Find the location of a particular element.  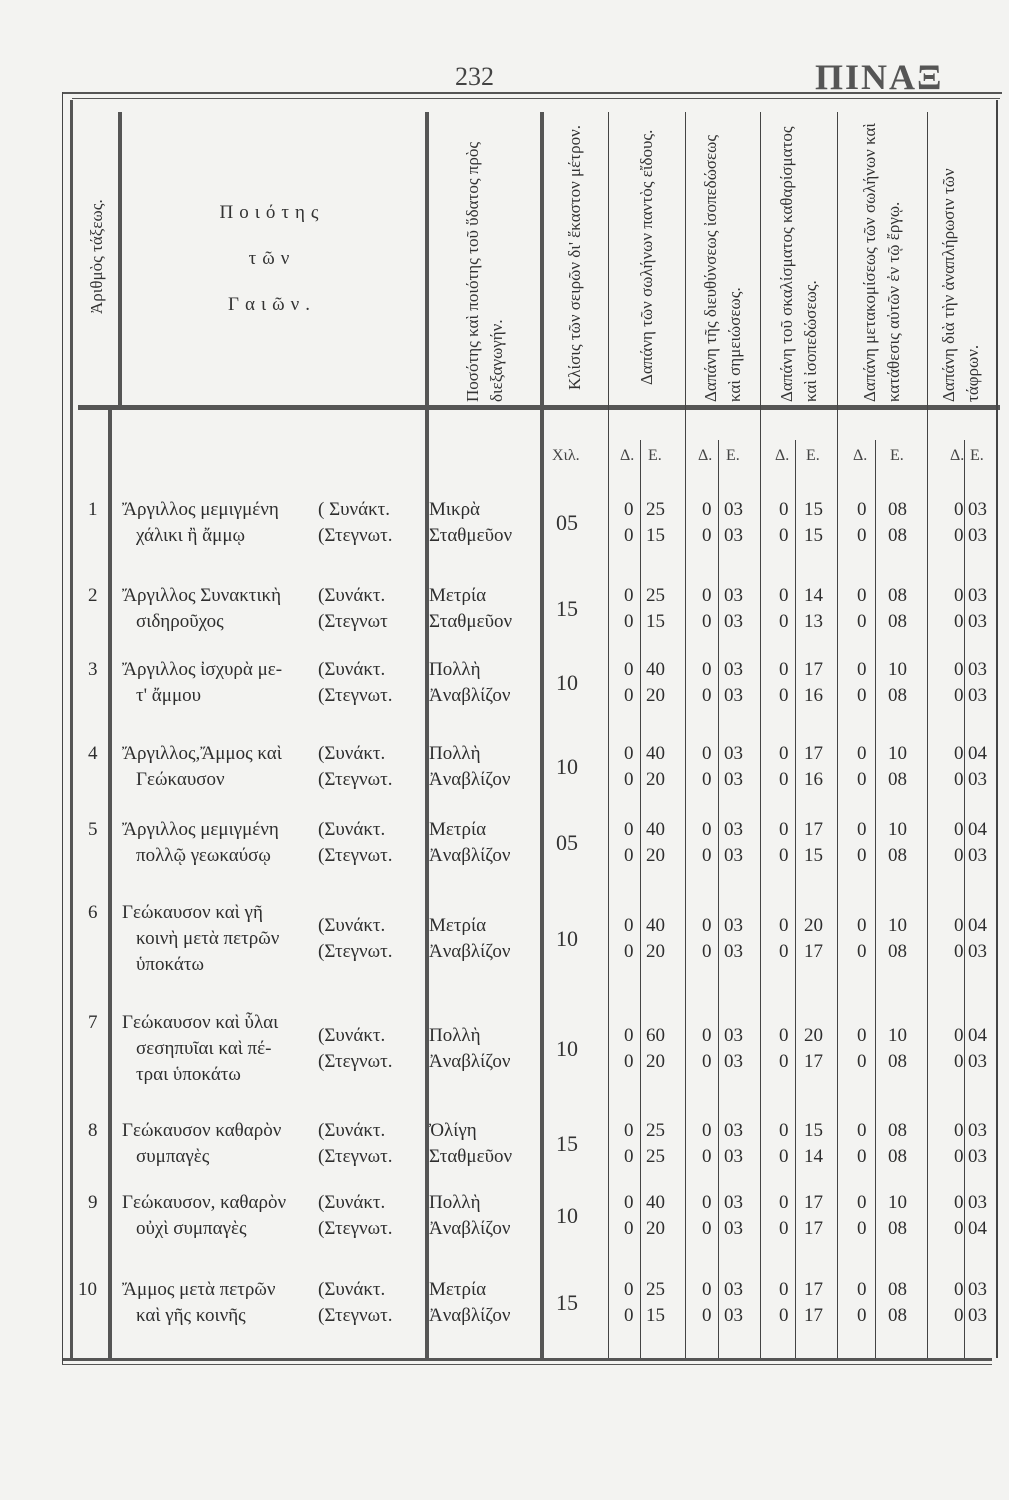

header-quality-line: Ποιότης is located at coordinates (272, 212).